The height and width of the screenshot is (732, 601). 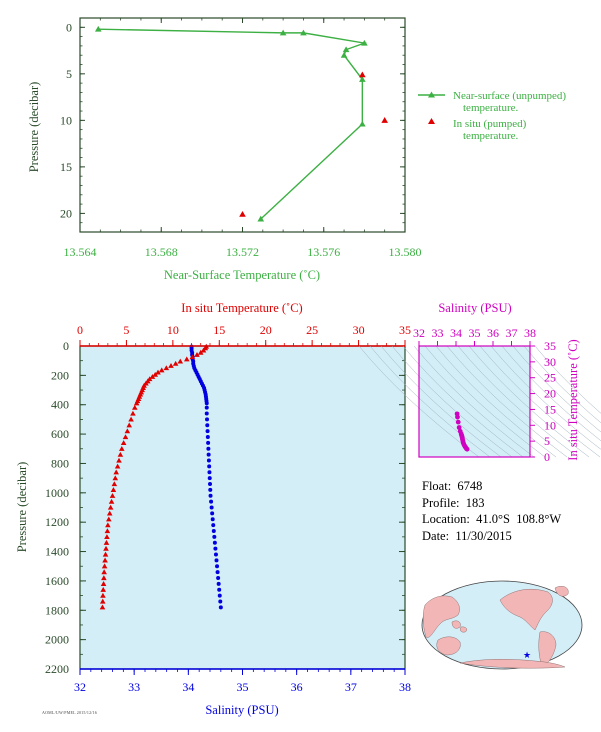 I want to click on profile-series, so click(x=161, y=476).